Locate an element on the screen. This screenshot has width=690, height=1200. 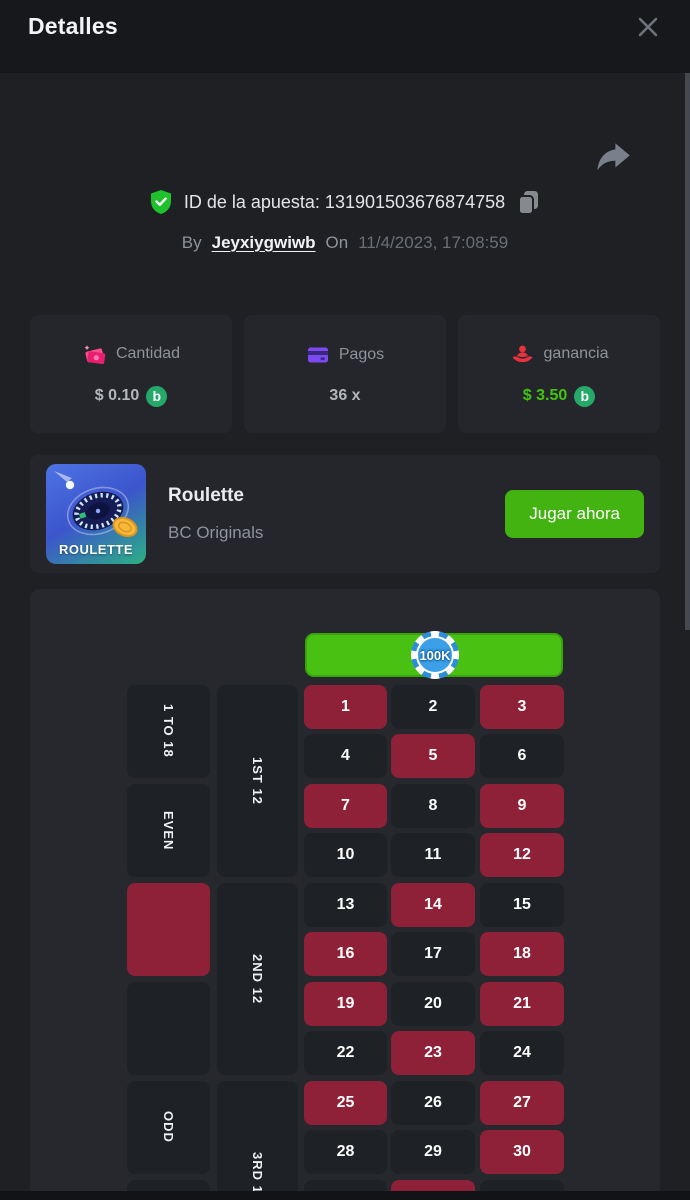
bet-number-18: 18 is located at coordinates (522, 954).